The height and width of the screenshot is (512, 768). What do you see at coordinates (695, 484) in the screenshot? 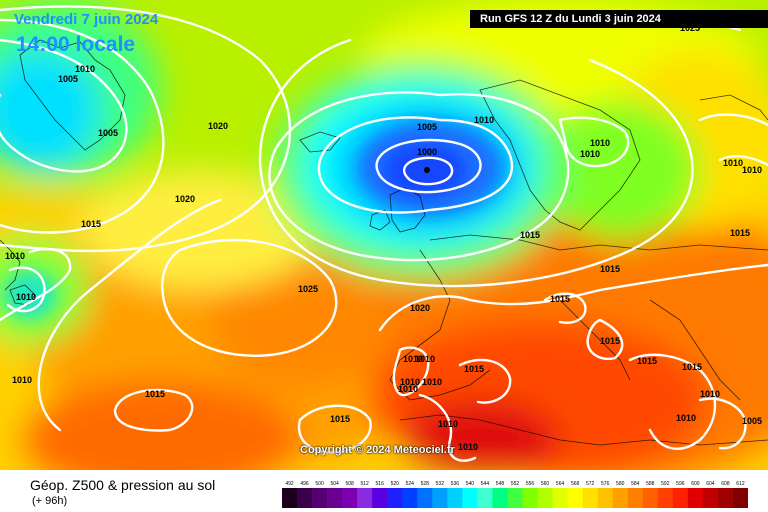
I see `legend-tick-label: 600` at bounding box center [695, 484].